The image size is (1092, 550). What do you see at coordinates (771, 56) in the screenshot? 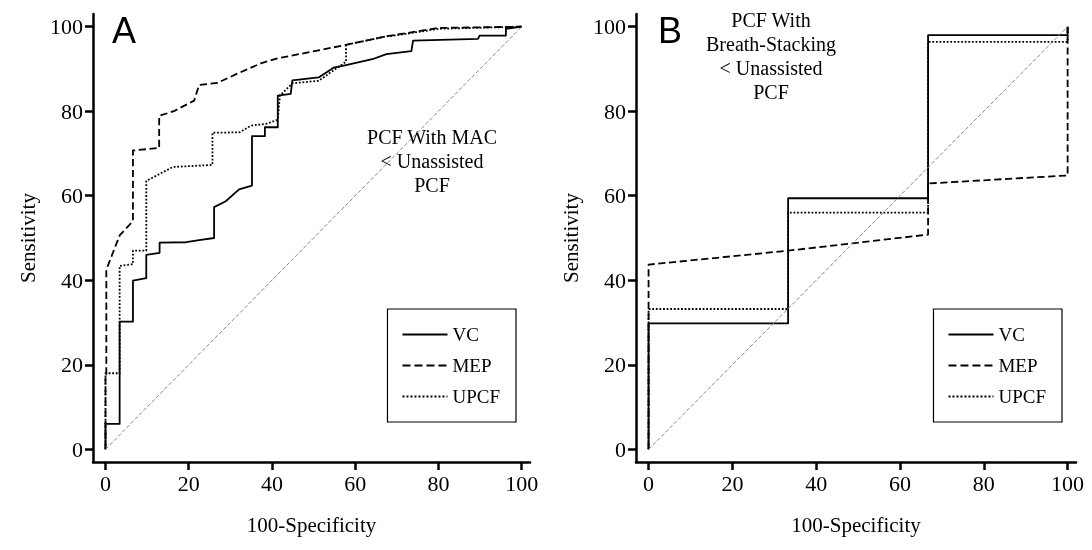
I see `annotation: PCF With Breath-Stacking < Unassisted PCF` at bounding box center [771, 56].